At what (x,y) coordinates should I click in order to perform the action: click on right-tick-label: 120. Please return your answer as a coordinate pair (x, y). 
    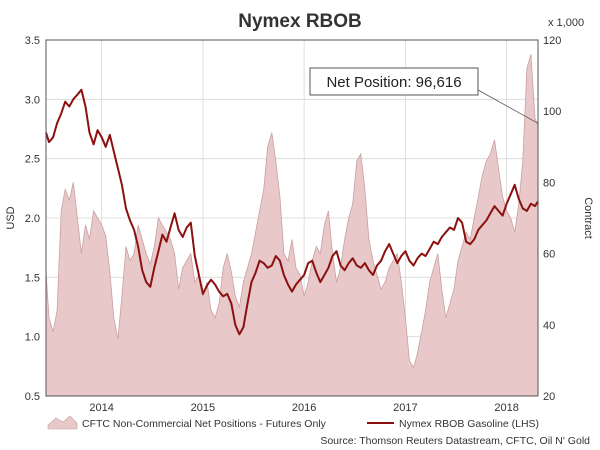
    Looking at the image, I should click on (552, 41).